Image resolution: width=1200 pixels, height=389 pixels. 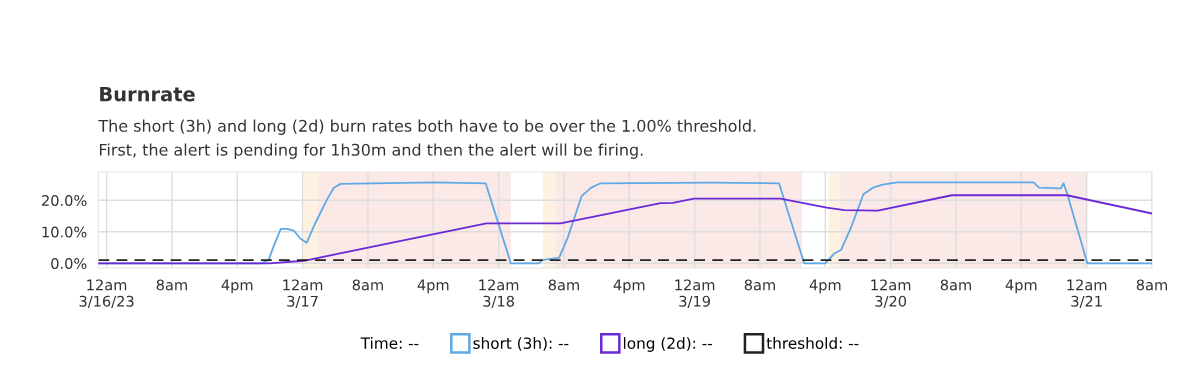 I want to click on x-tick-label: 12am 3/17, so click(x=303, y=293).